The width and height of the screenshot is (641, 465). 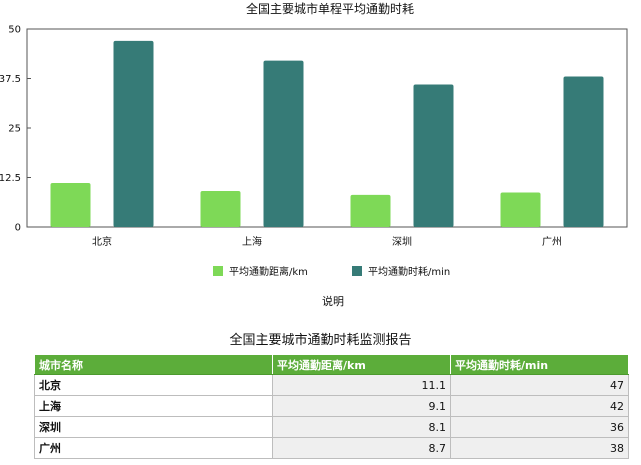 What do you see at coordinates (14, 129) in the screenshot?
I see `y-tick-label: 25` at bounding box center [14, 129].